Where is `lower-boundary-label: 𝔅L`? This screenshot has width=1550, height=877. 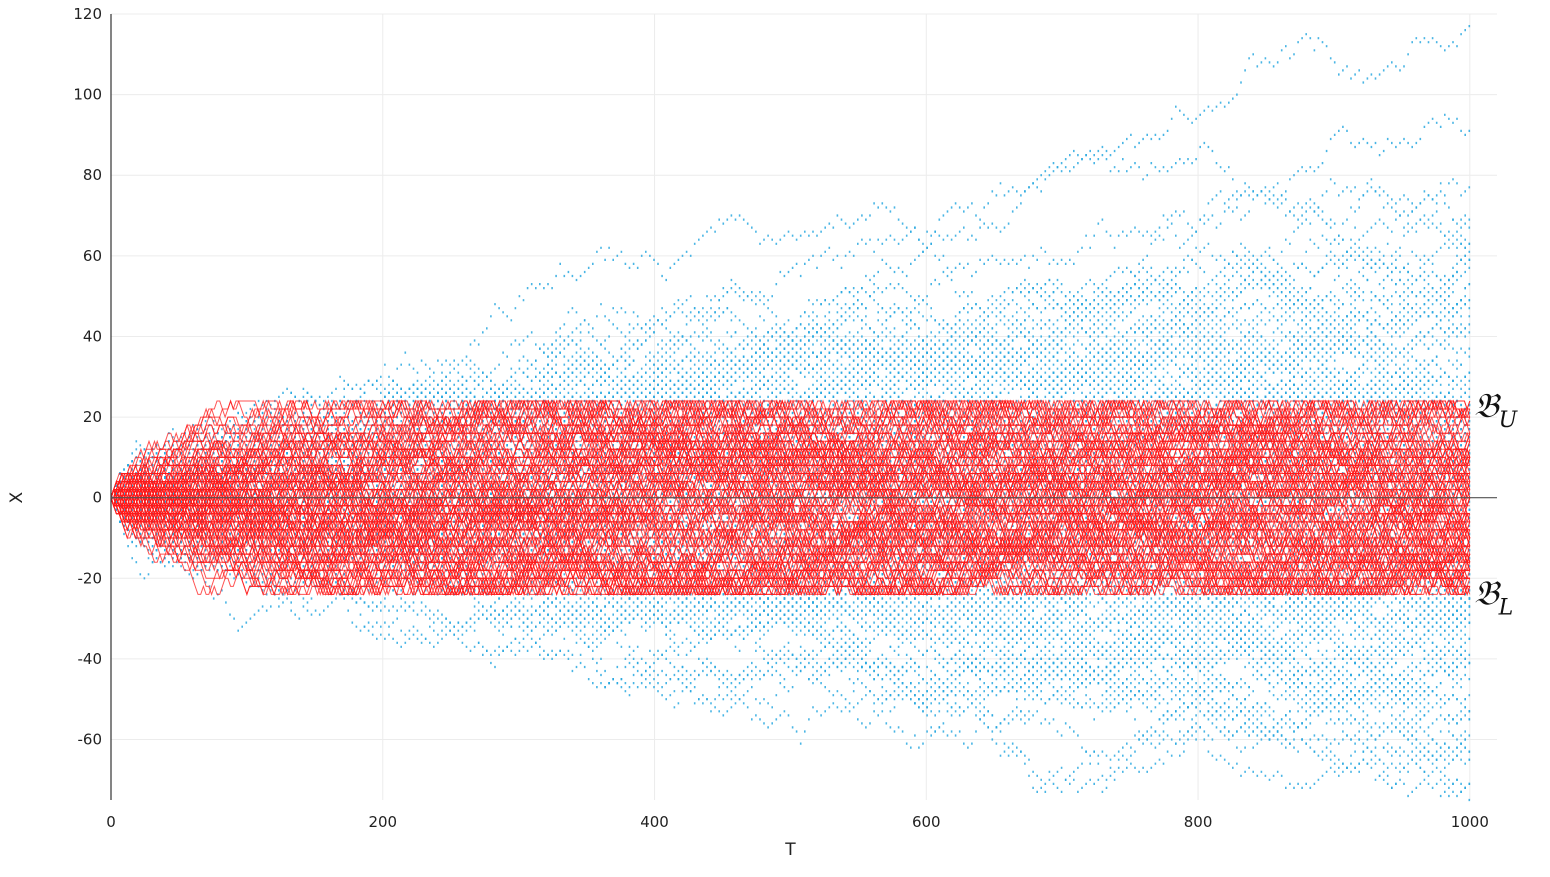 lower-boundary-label: 𝔅L is located at coordinates (1493, 596).